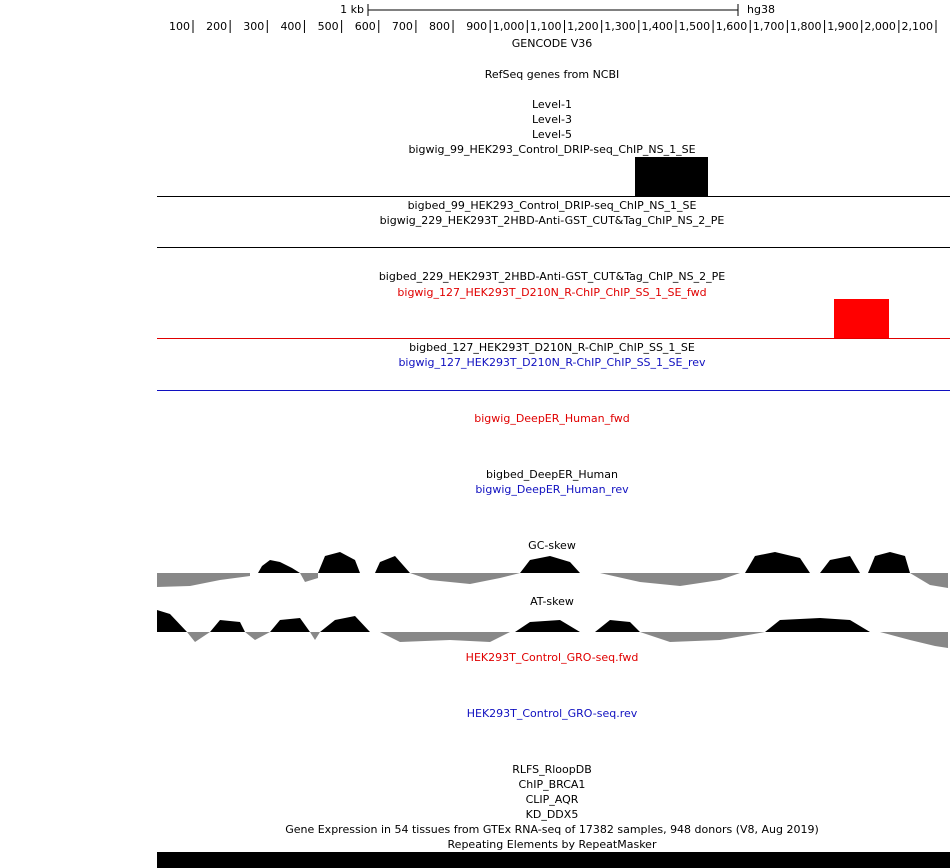 The width and height of the screenshot is (950, 868). What do you see at coordinates (328, 26) in the screenshot?
I see `ruler-tick-label: 500` at bounding box center [328, 26].